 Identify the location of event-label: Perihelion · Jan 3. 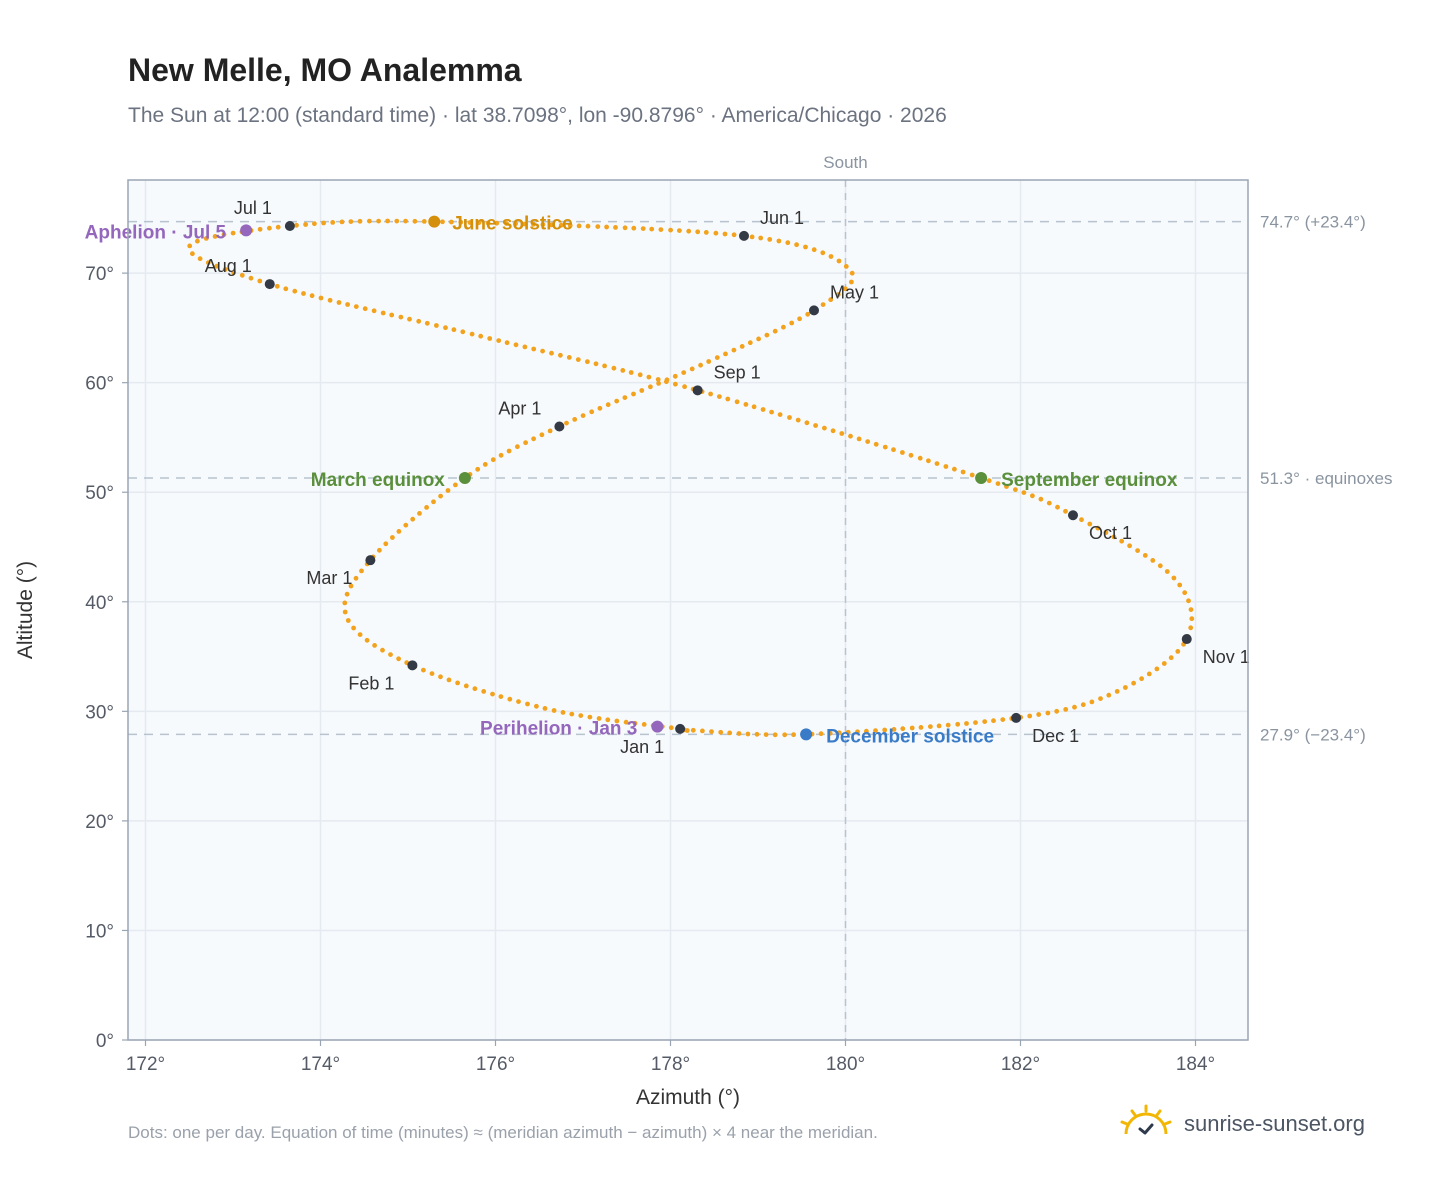
(558, 729).